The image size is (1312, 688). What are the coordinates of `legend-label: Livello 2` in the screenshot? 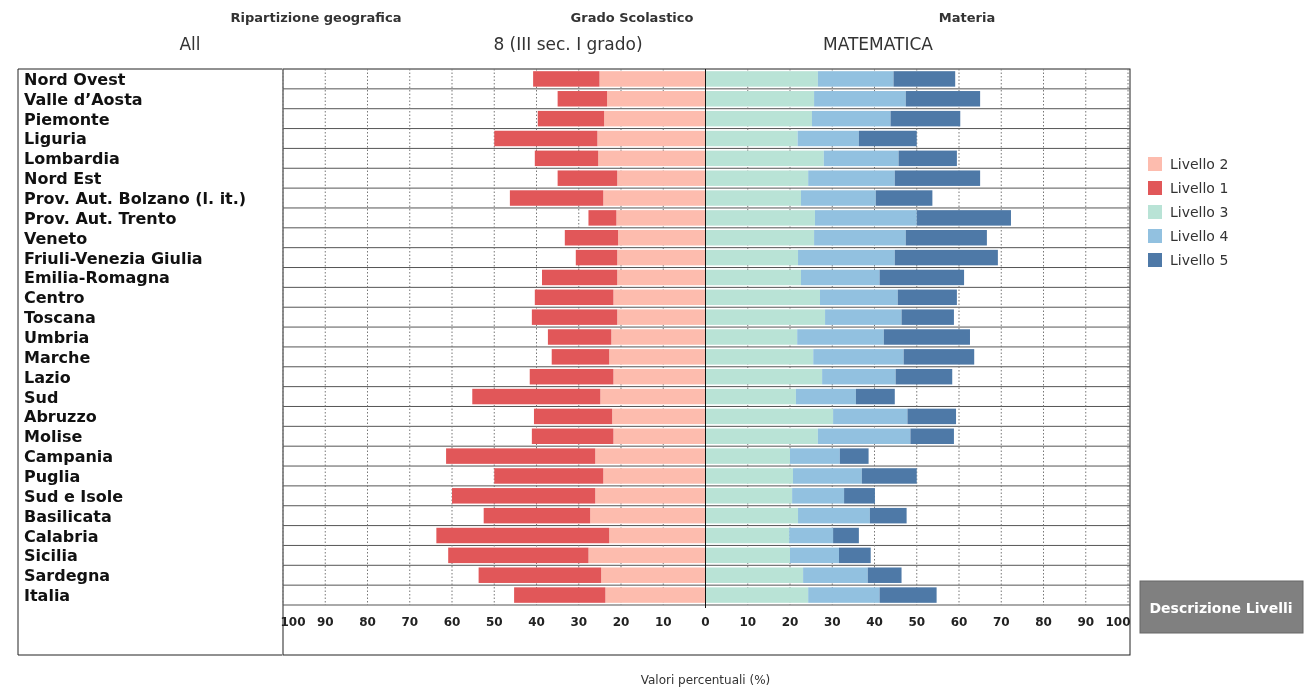 It's located at (1199, 164).